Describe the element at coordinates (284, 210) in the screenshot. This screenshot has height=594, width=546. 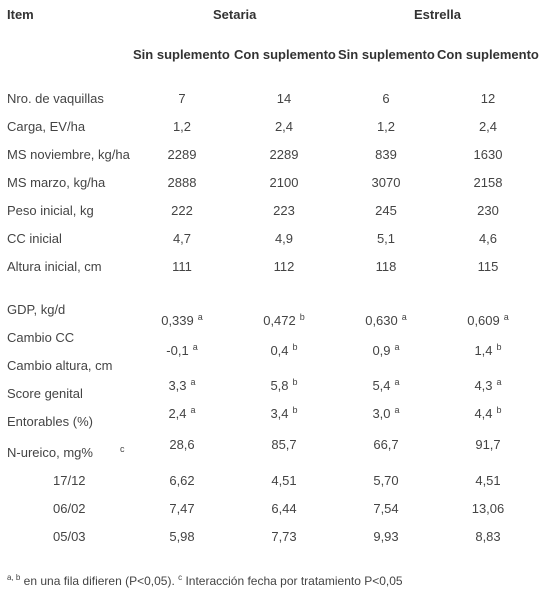
I see `table-cell: 223` at that location.